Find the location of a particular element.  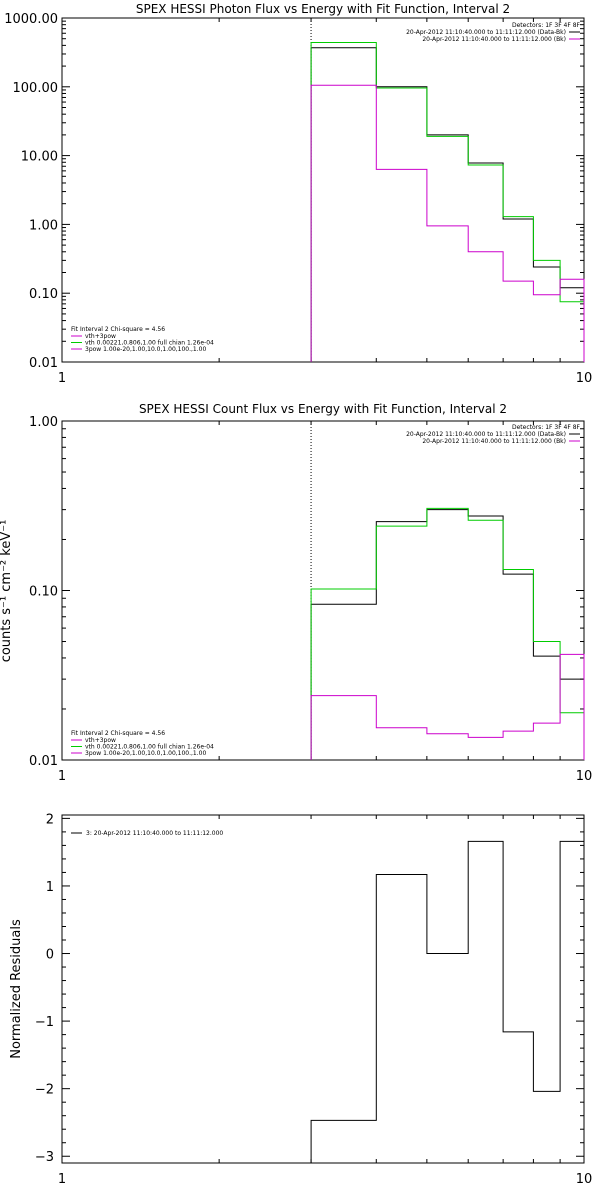

photon-flux-series is located at coordinates (447, 202).